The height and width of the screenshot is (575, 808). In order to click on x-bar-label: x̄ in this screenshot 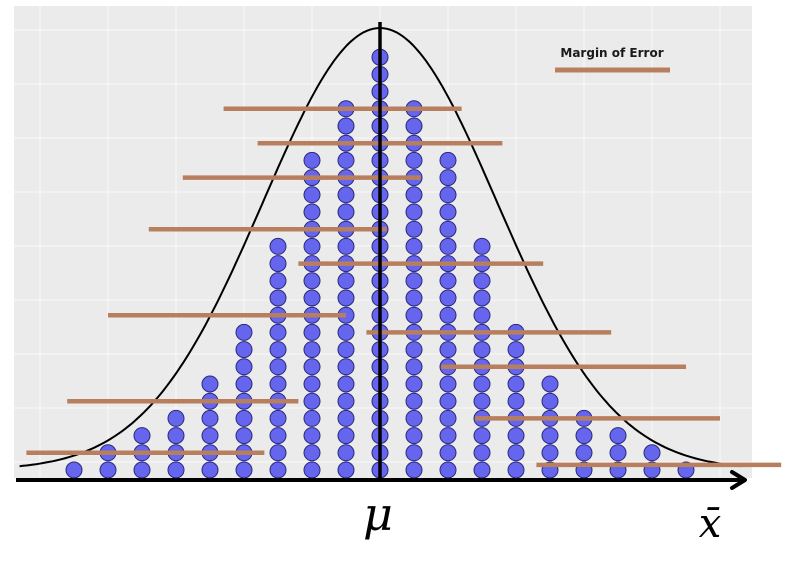, I will do `click(710, 524)`.